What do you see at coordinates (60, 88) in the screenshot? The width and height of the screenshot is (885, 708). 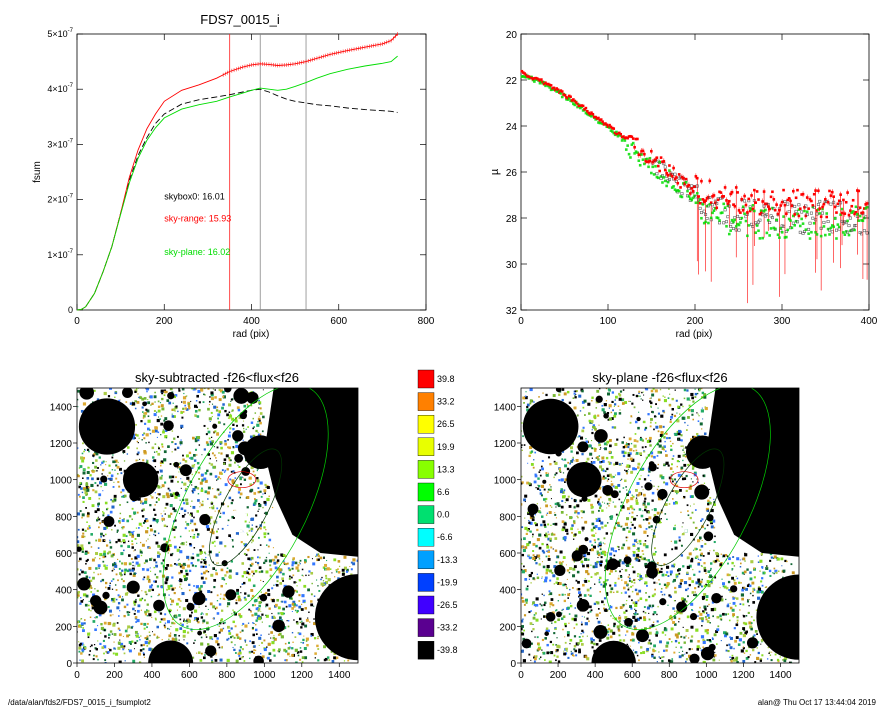 I see `fsum-y-tick-label: 4×10⁻⁷` at bounding box center [60, 88].